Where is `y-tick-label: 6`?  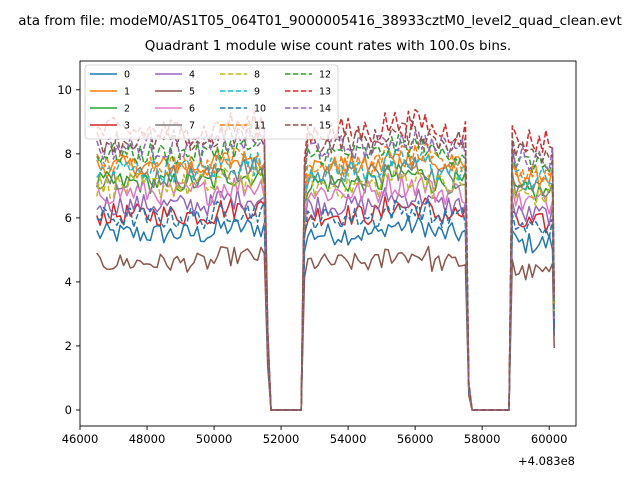 y-tick-label: 6 is located at coordinates (68, 218).